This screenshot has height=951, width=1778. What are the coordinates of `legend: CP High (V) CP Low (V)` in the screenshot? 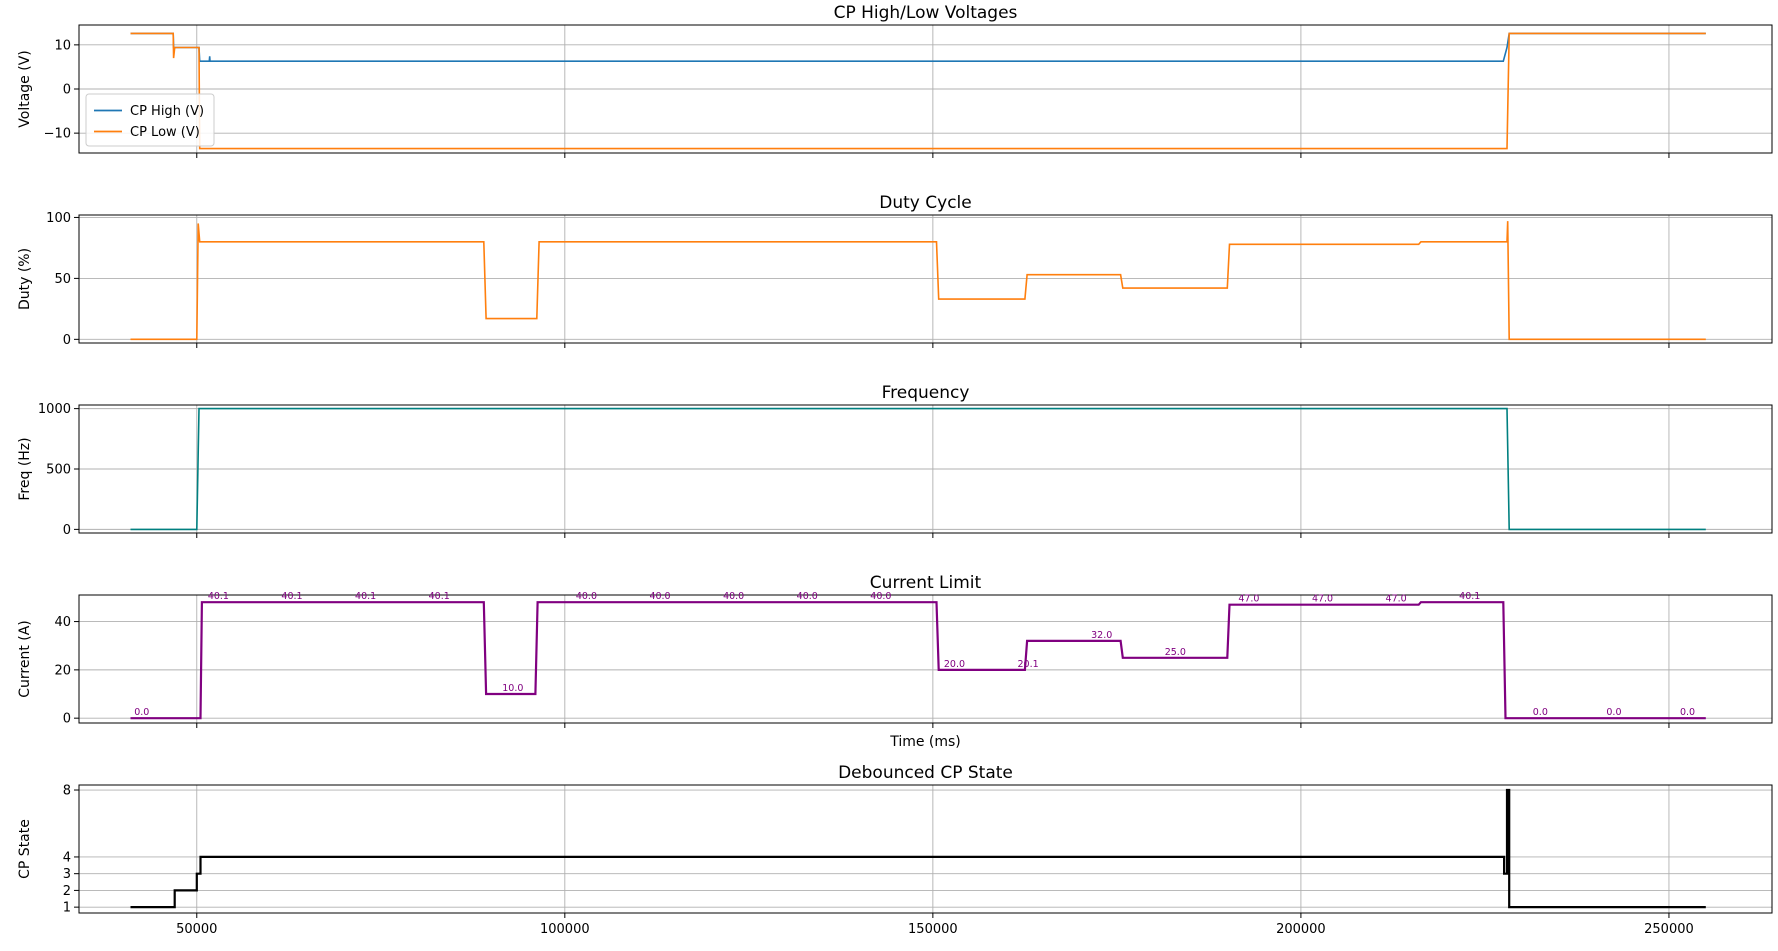 It's located at (150, 120).